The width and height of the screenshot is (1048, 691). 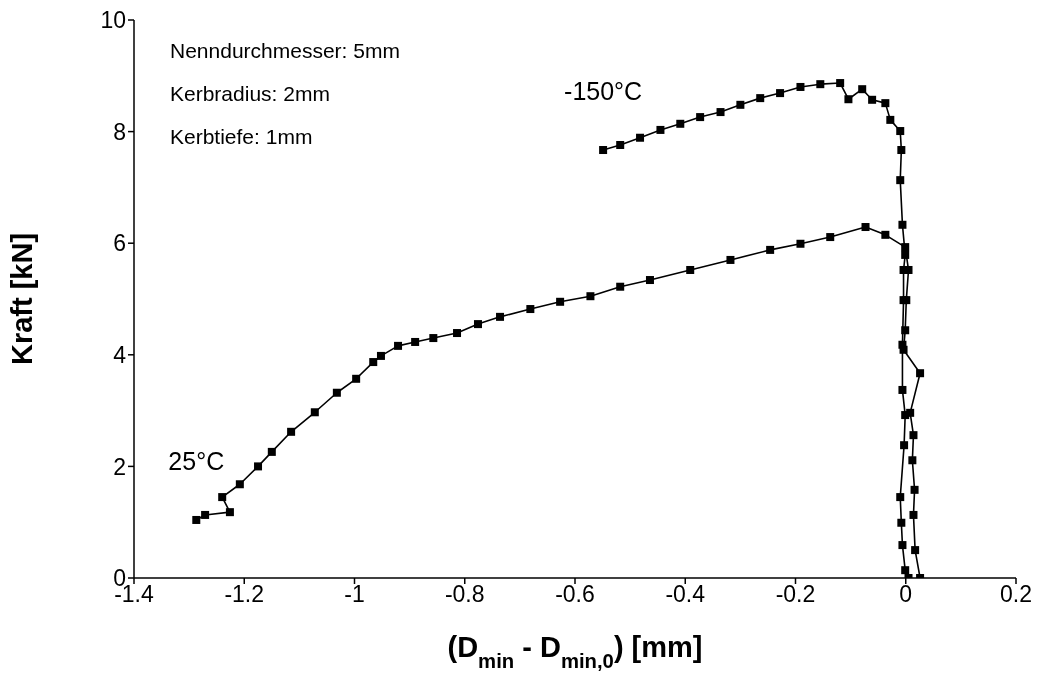 I want to click on x-tick-label: 0, so click(x=906, y=594).